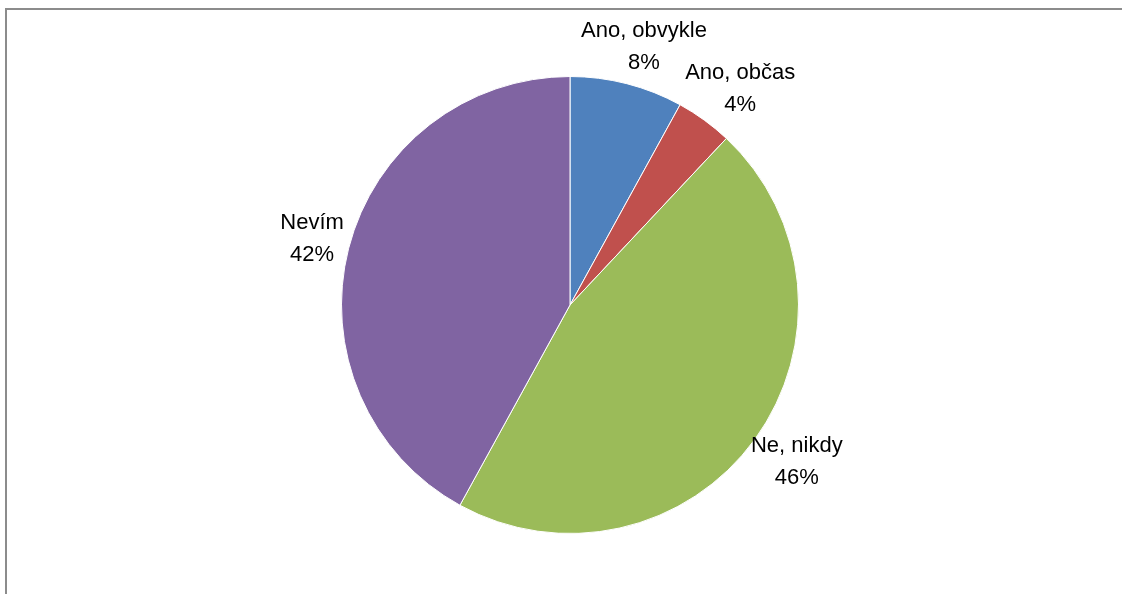 The height and width of the screenshot is (594, 1124). What do you see at coordinates (644, 61) in the screenshot?
I see `data-label: 8%` at bounding box center [644, 61].